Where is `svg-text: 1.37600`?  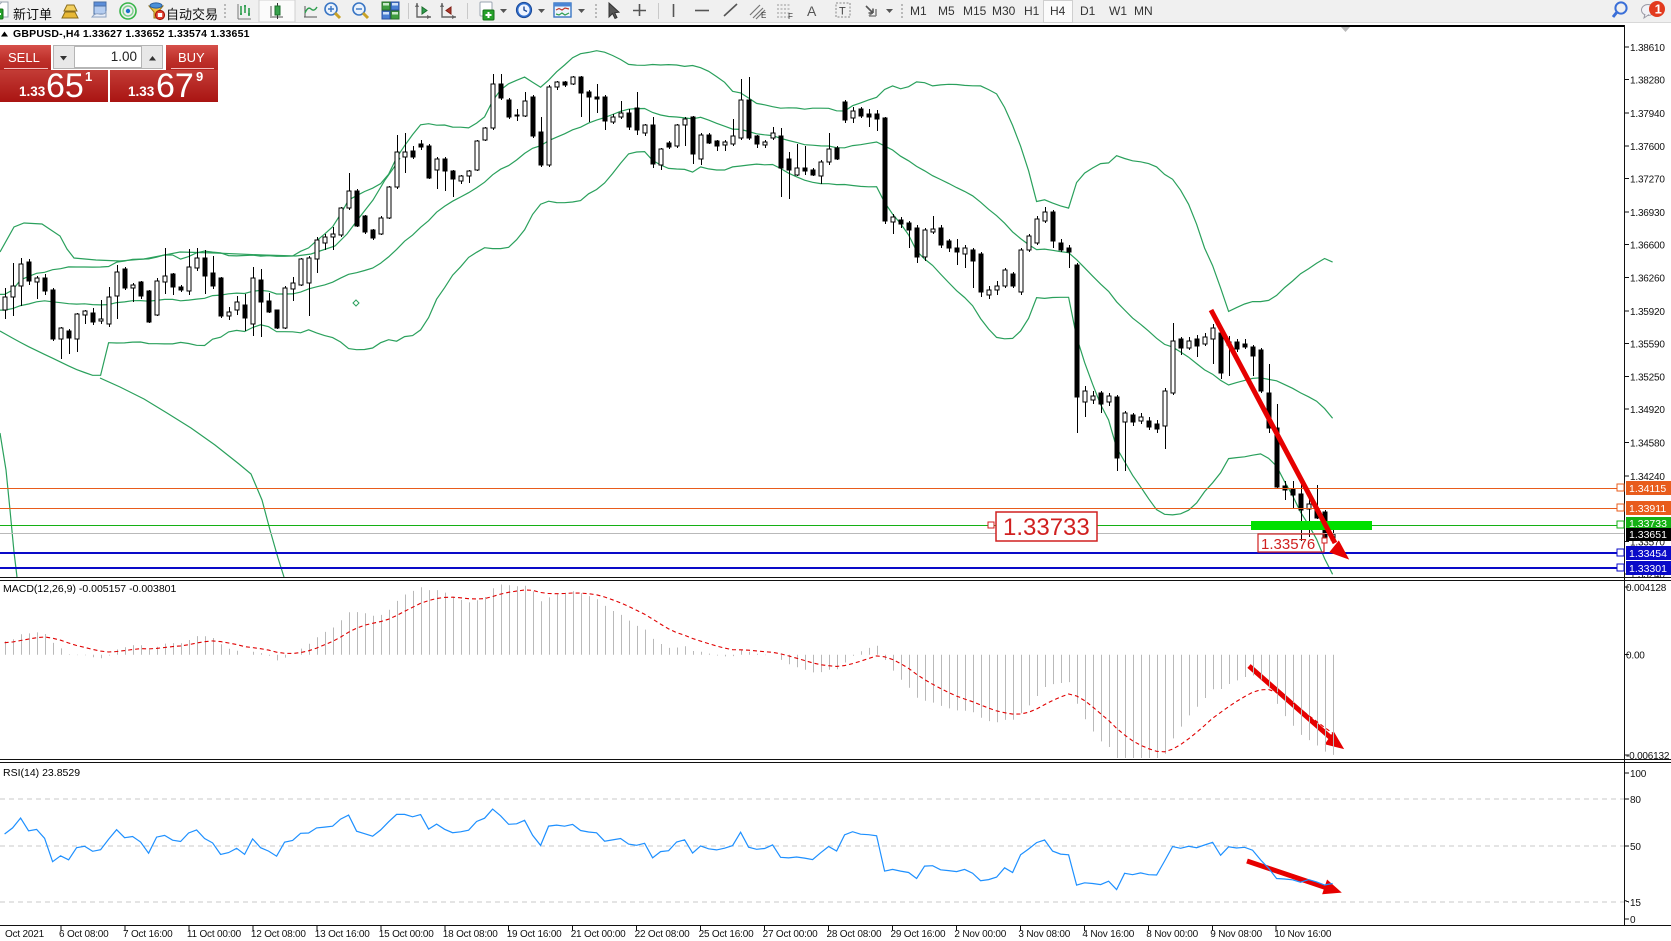
svg-text: 1.37600 is located at coordinates (1647, 147).